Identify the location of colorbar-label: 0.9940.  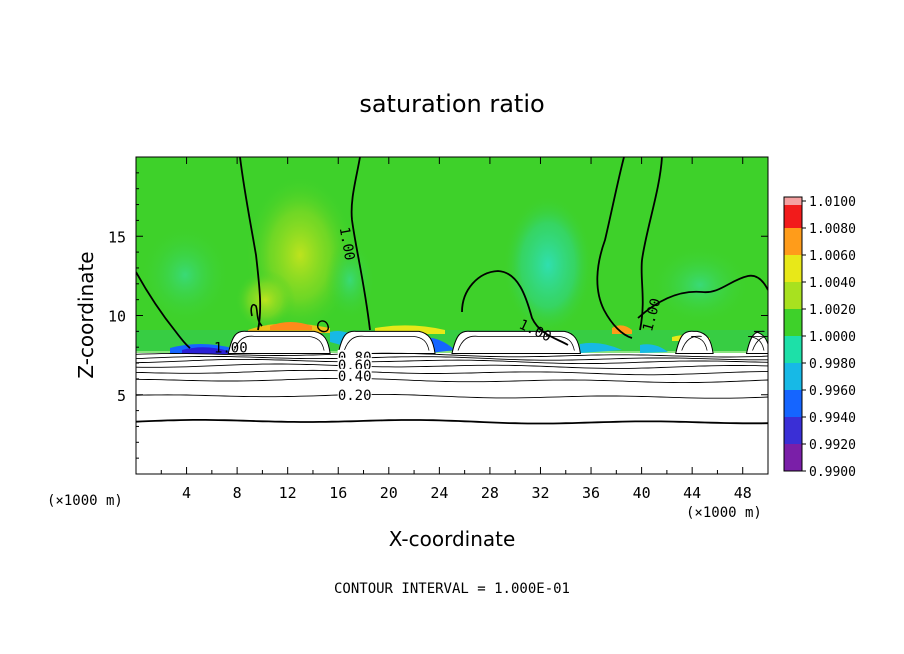
(832, 418).